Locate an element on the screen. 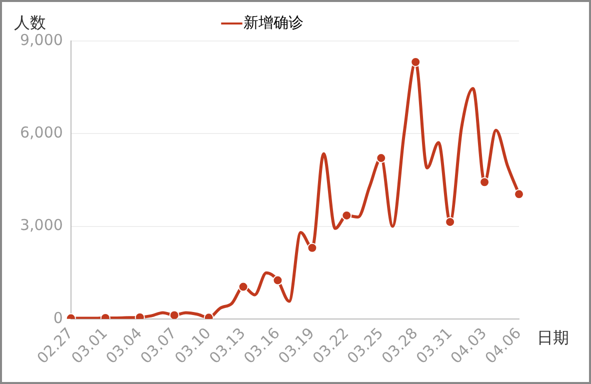 Image resolution: width=591 pixels, height=384 pixels. y-tick-label: 9,000 is located at coordinates (41, 39).